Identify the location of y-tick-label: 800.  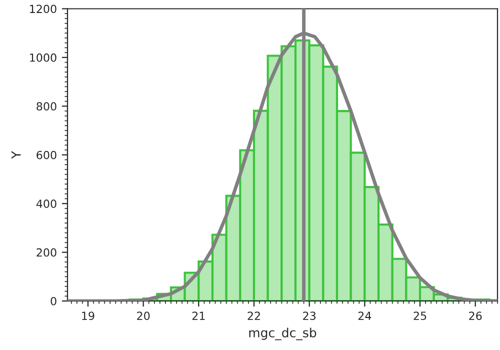
(46, 106).